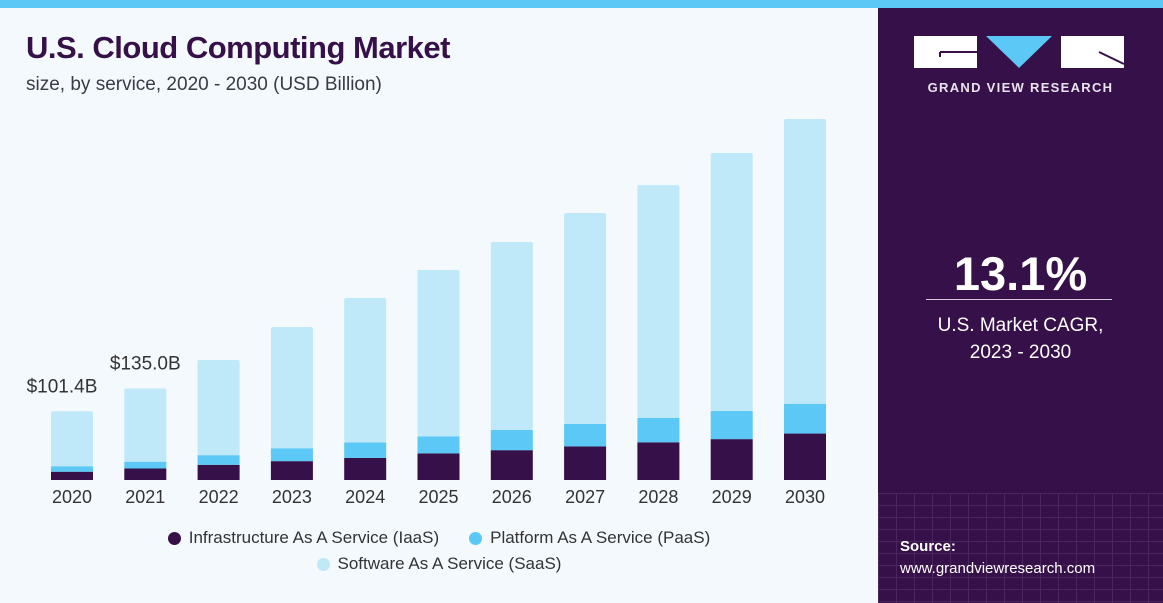 The height and width of the screenshot is (603, 1163). What do you see at coordinates (145, 425) in the screenshot?
I see `bar-segment-saas-2021` at bounding box center [145, 425].